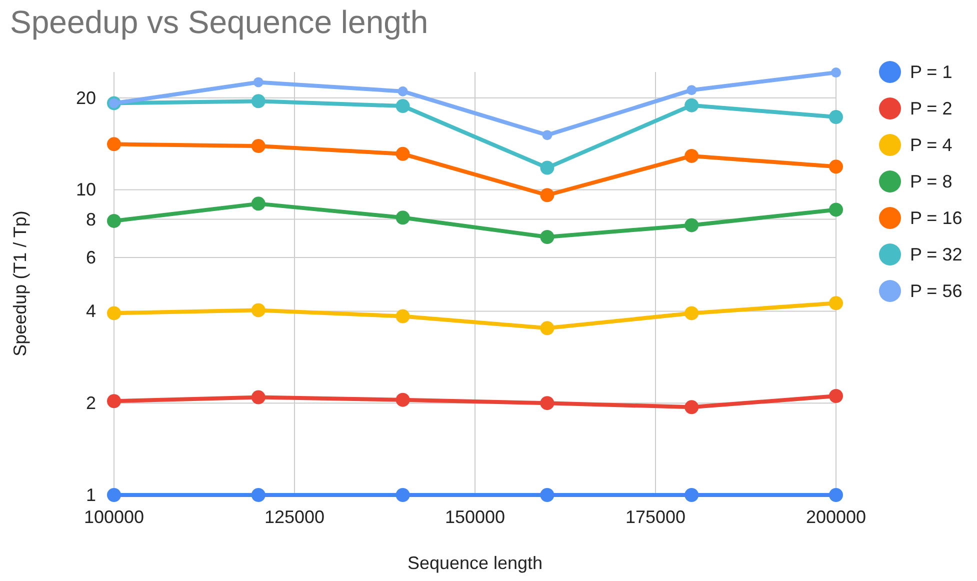 This screenshot has width=977, height=581. Describe the element at coordinates (475, 563) in the screenshot. I see `x-axis-title: Sequence length` at that location.